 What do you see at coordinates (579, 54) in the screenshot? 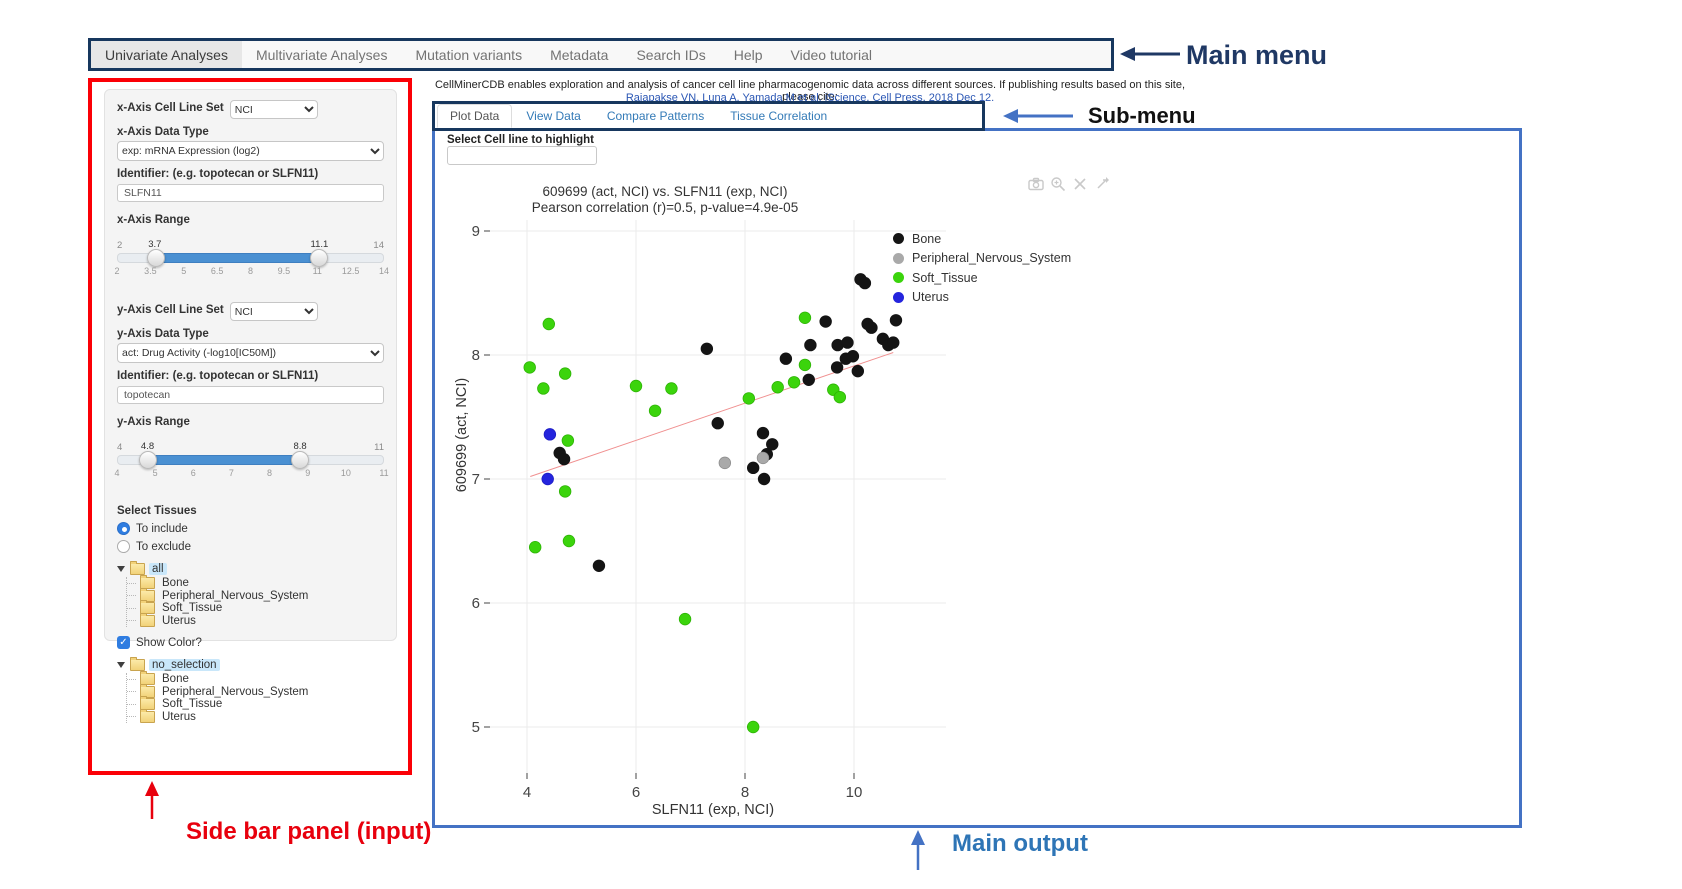
I see `menu-item-metadata: Metadata` at bounding box center [579, 54].